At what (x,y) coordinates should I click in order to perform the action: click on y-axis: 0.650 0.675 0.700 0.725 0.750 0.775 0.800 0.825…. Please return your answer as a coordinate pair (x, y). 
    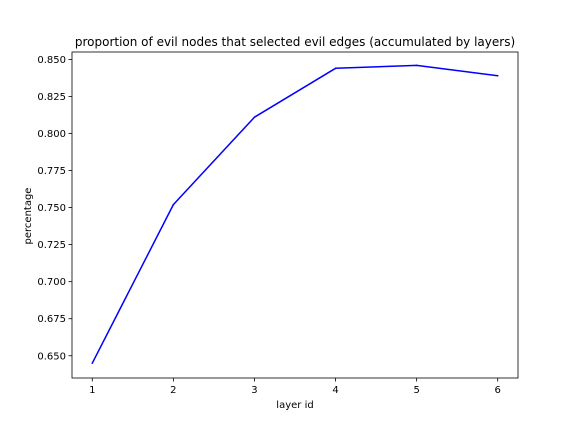
    Looking at the image, I should click on (54, 208).